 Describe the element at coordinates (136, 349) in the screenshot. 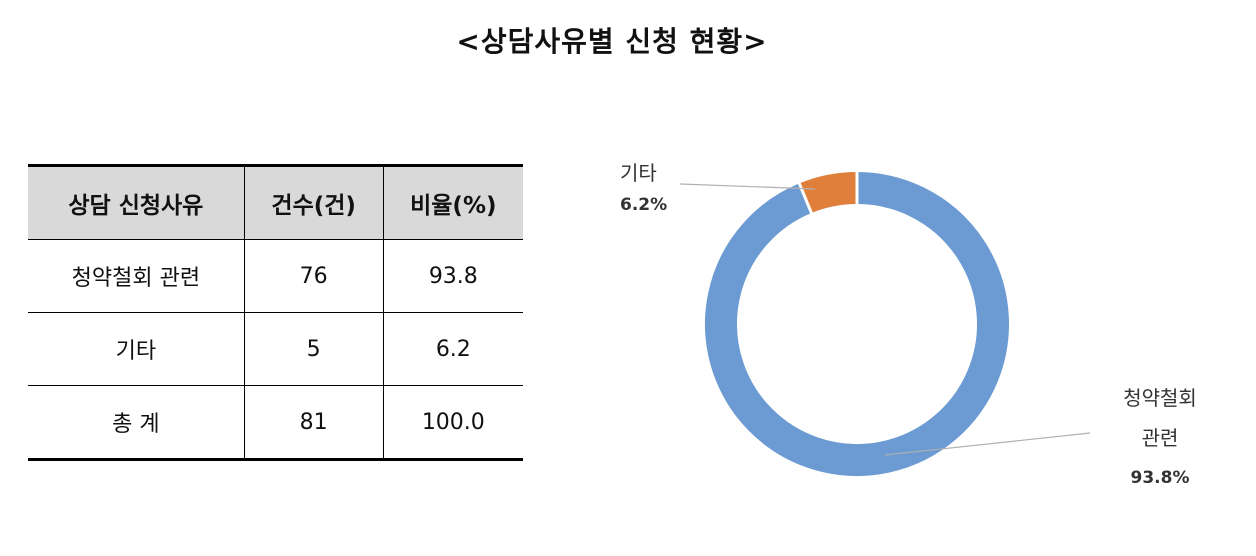

I see `row-reason: 기타` at that location.